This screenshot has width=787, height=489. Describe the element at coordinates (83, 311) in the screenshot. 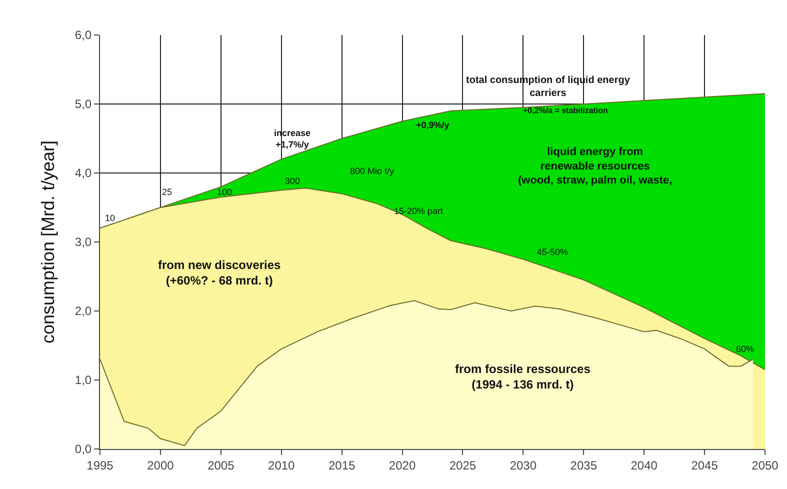

I see `y-tick-label: 2,0` at that location.